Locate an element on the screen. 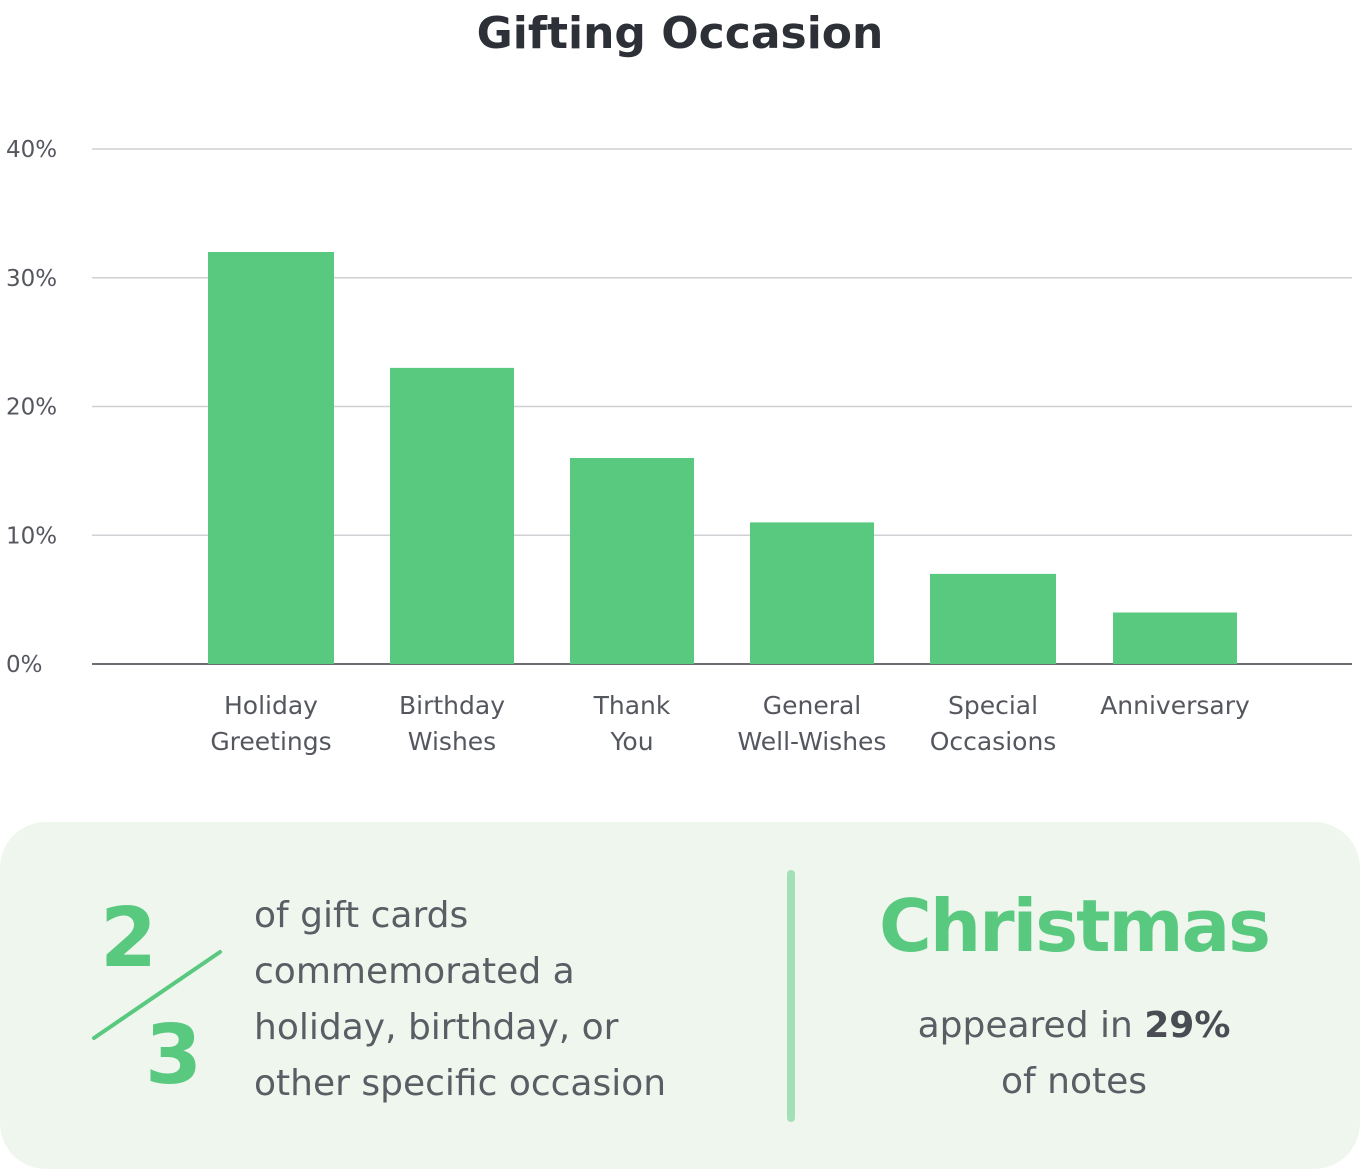 The height and width of the screenshot is (1169, 1360). fraction-description-line: holiday, birthday, or is located at coordinates (436, 1027).